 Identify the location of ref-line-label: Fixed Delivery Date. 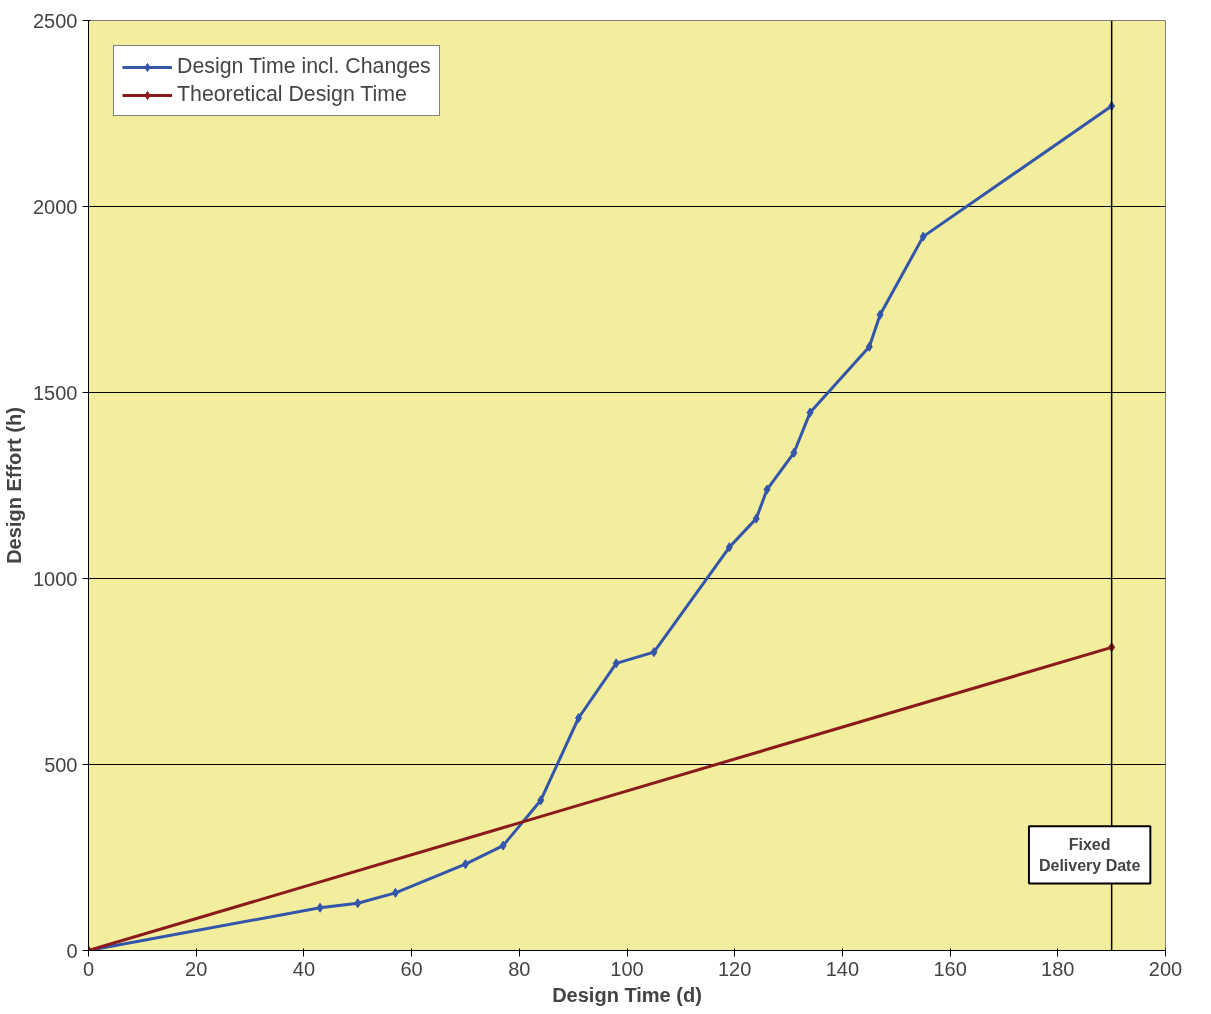
(1089, 855).